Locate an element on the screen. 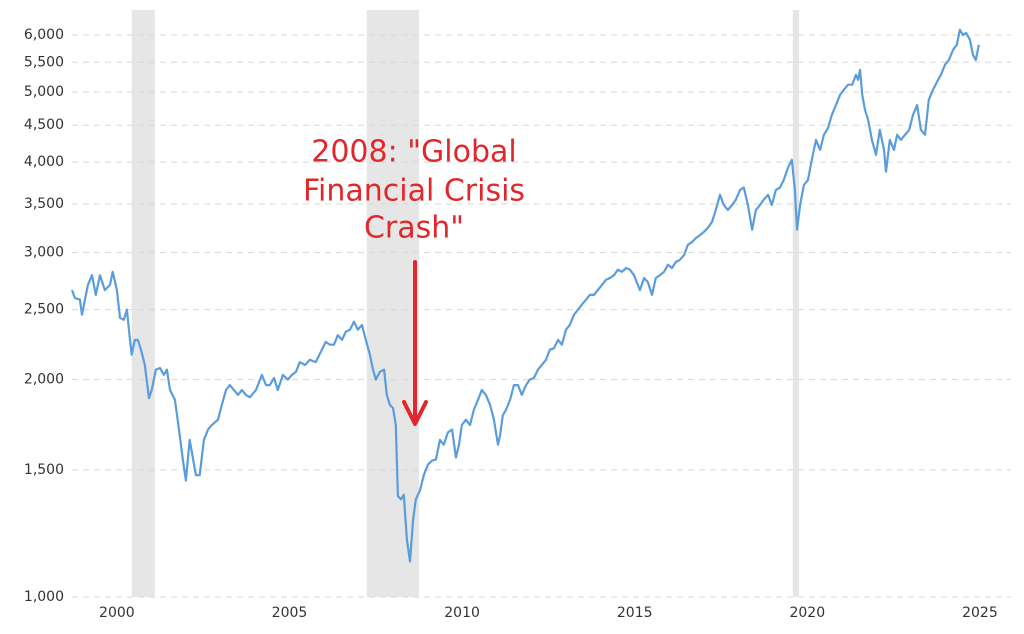 This screenshot has height=634, width=1024. y-tick-label: 6,000 is located at coordinates (44, 35).